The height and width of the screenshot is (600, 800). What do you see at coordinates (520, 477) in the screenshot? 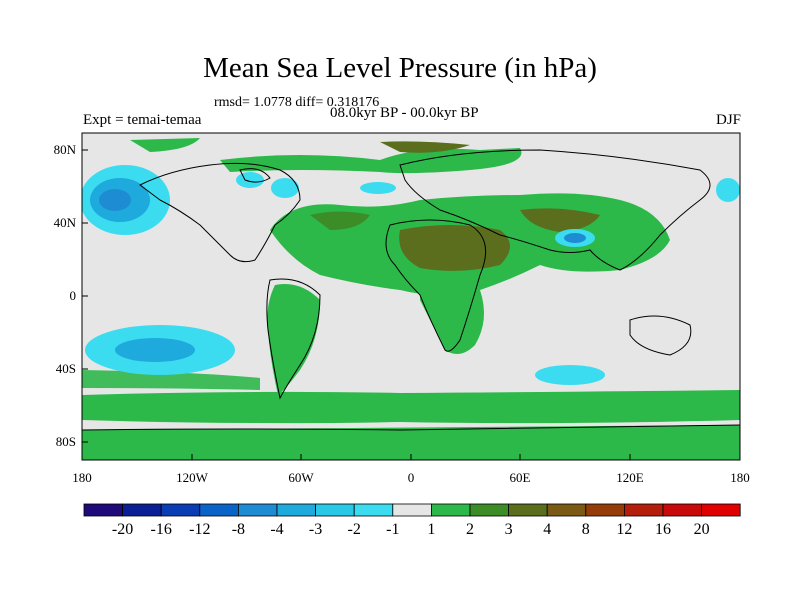
I see `lon-label: 60E` at bounding box center [520, 477].